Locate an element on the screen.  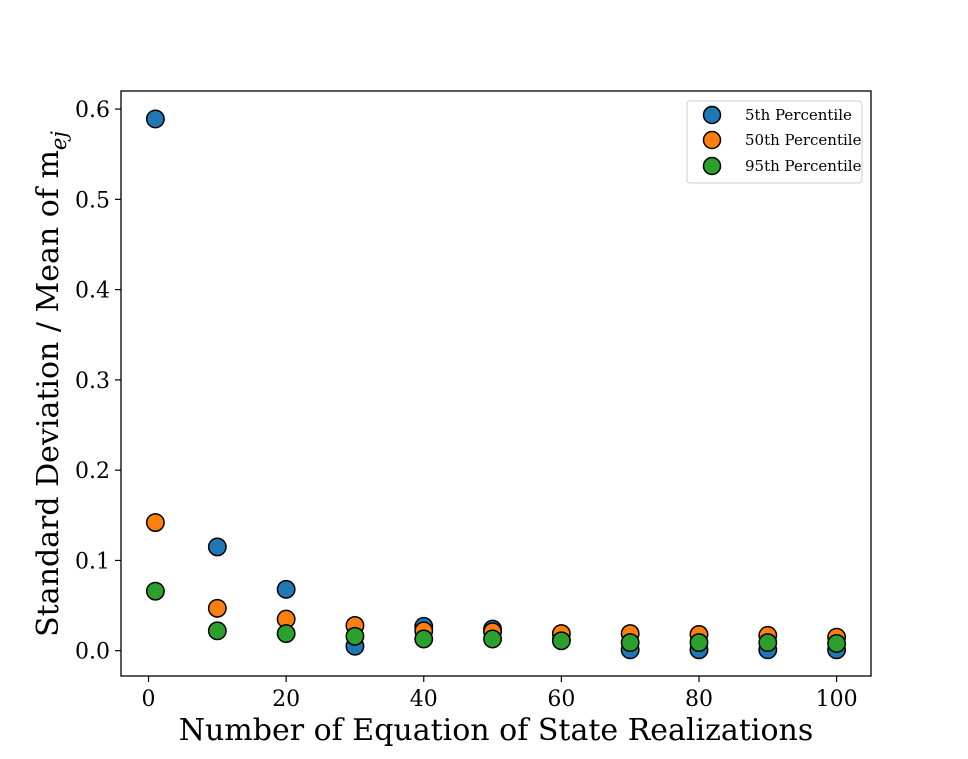
legend-label-5th-percentile: 5th Percentile is located at coordinates (798, 115).